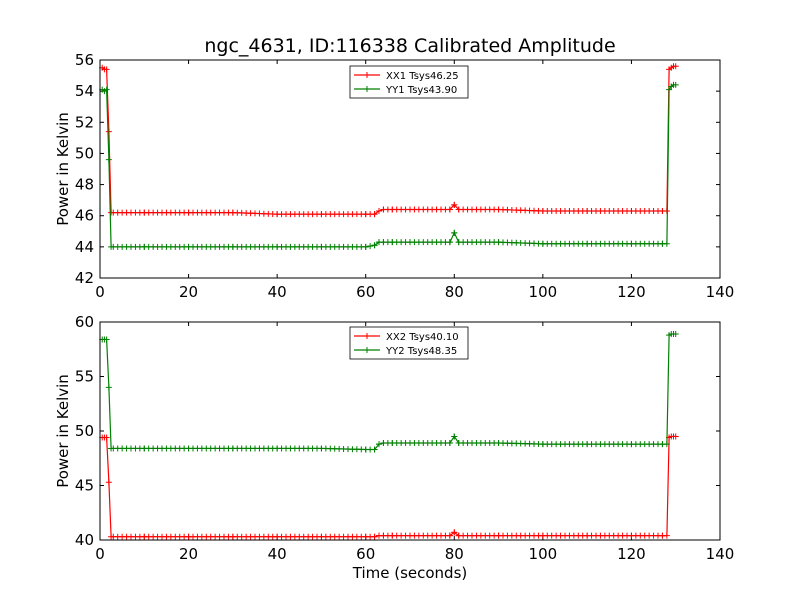 The width and height of the screenshot is (800, 600). Describe the element at coordinates (84, 122) in the screenshot. I see `y-tick-label: 52` at that location.